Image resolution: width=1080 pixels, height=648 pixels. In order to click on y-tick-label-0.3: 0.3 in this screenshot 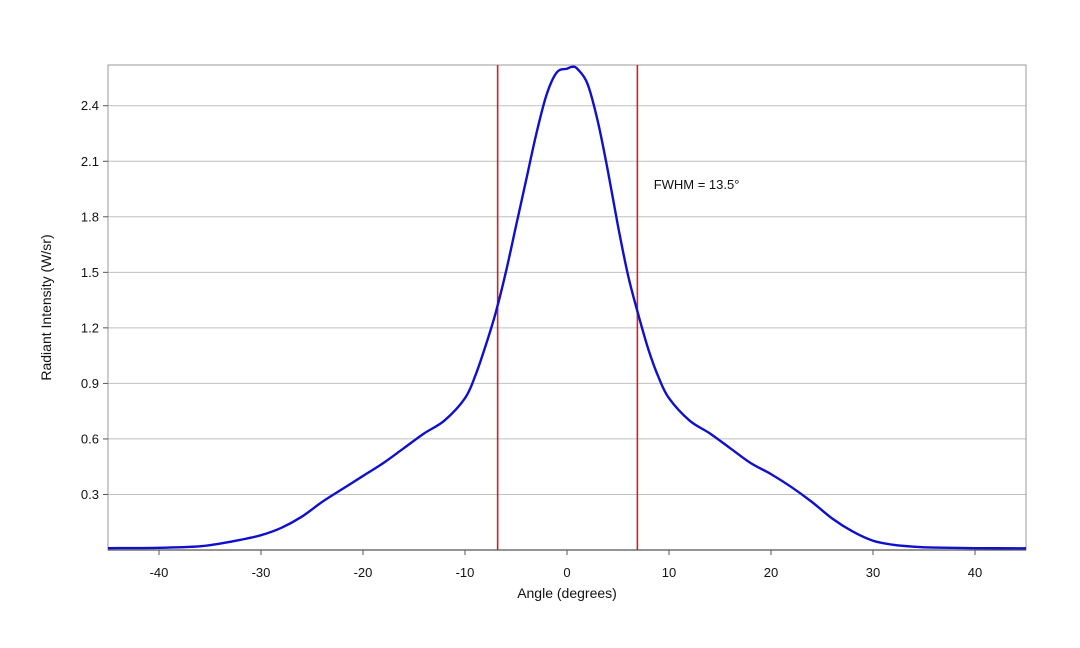, I will do `click(90, 494)`.